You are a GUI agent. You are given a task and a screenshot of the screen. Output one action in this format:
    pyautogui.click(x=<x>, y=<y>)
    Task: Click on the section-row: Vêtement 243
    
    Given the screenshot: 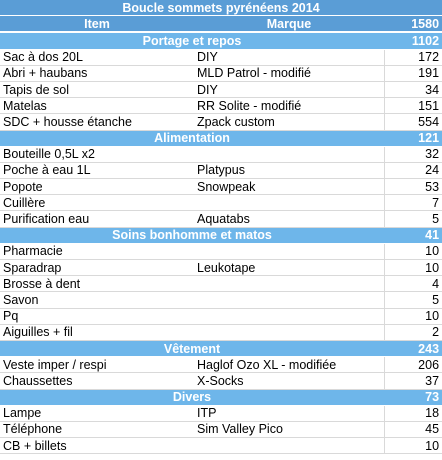 What is the action you would take?
    pyautogui.click(x=221, y=349)
    